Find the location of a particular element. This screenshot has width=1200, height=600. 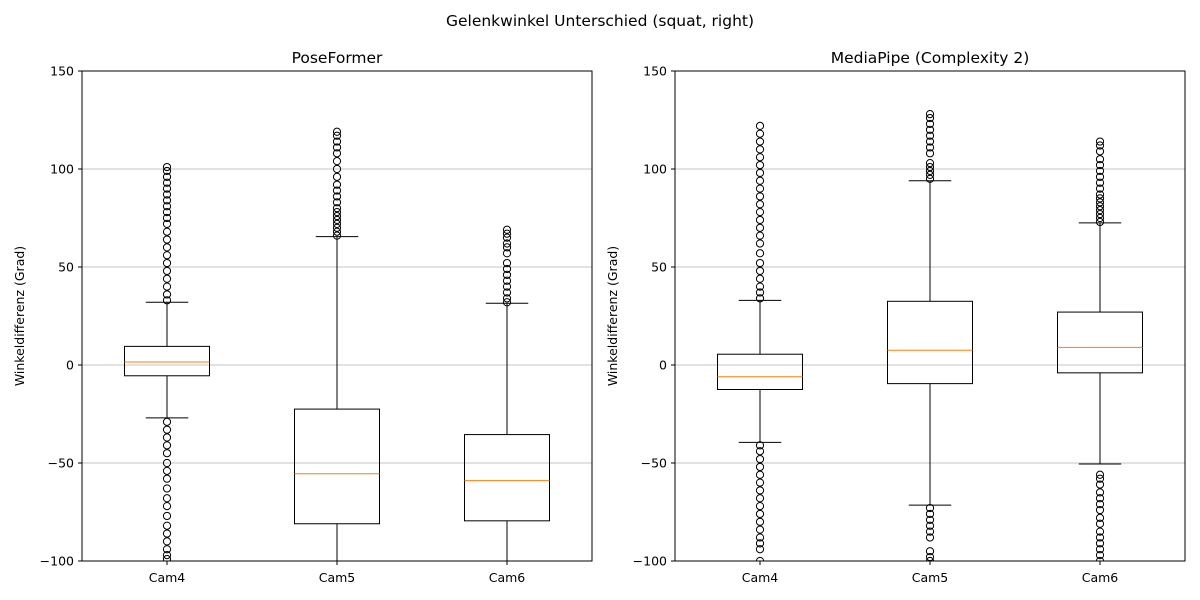

box-Cam6 is located at coordinates (1100, 349).